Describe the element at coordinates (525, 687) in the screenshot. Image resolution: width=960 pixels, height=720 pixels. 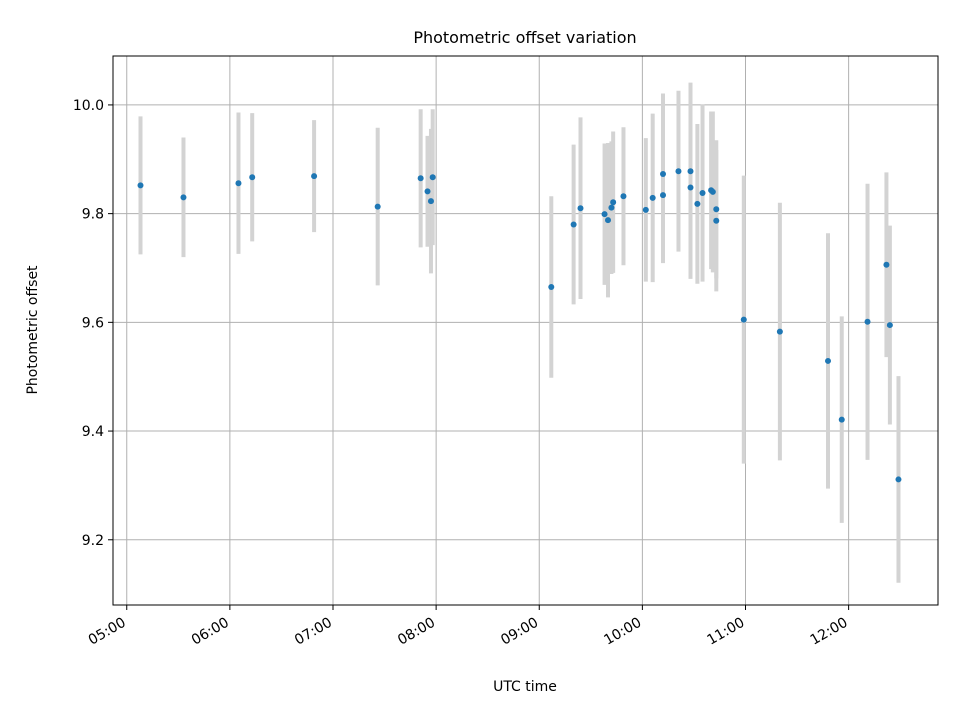
I see `x-axis-label: UTC time` at that location.